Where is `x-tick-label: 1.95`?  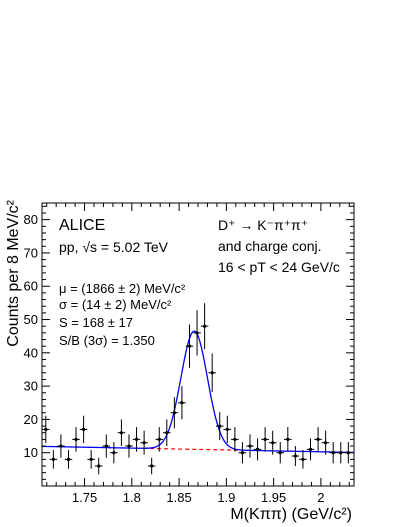
x-tick-label: 1.95 is located at coordinates (273, 497).